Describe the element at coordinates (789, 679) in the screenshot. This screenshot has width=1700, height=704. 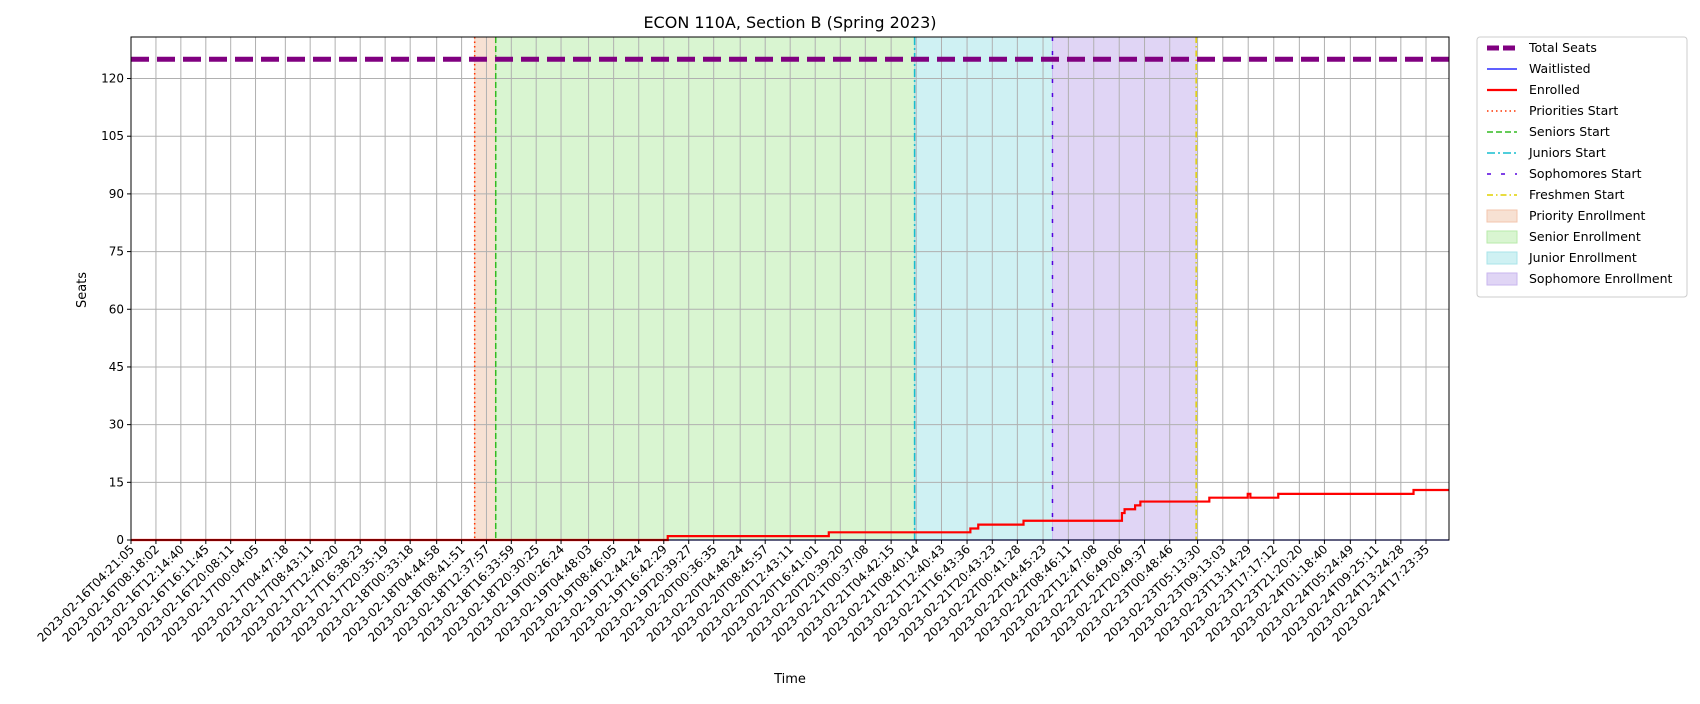
I see `x-axis-label: Time` at that location.